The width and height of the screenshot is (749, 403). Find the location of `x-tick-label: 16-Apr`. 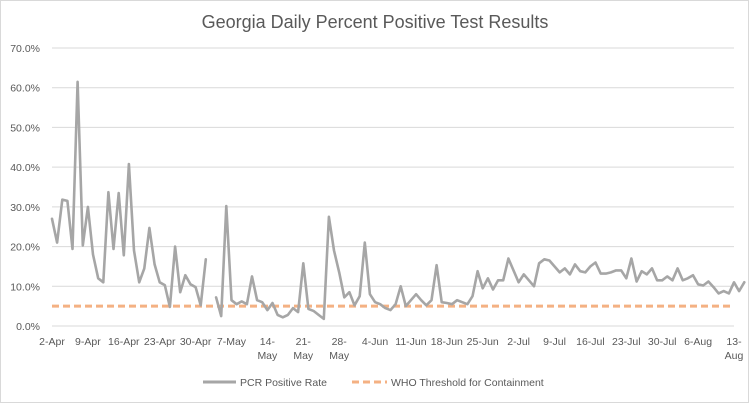

x-tick-label: 16-Apr is located at coordinates (124, 342).